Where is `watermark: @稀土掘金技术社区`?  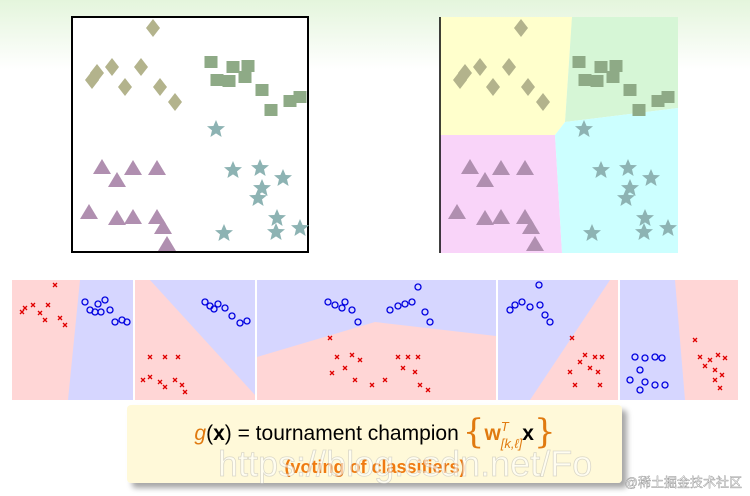 watermark: @稀土掘金技术社区 is located at coordinates (683, 482).